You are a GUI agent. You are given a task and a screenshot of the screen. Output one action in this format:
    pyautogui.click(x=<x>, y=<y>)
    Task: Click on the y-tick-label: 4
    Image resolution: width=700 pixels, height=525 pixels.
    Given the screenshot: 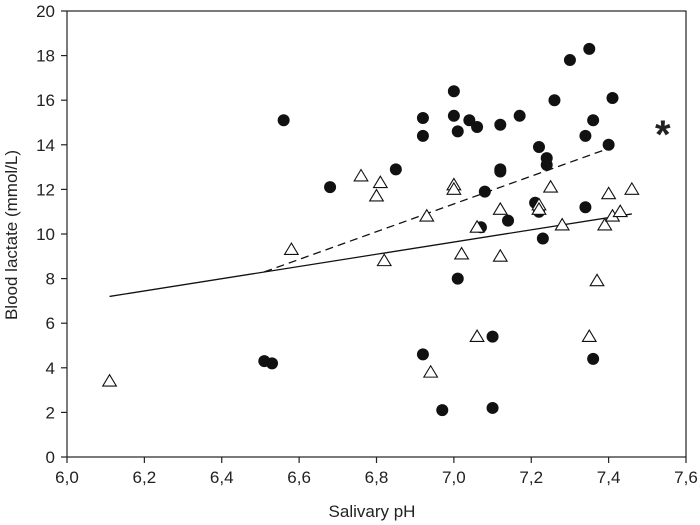 What is the action you would take?
    pyautogui.click(x=50, y=368)
    